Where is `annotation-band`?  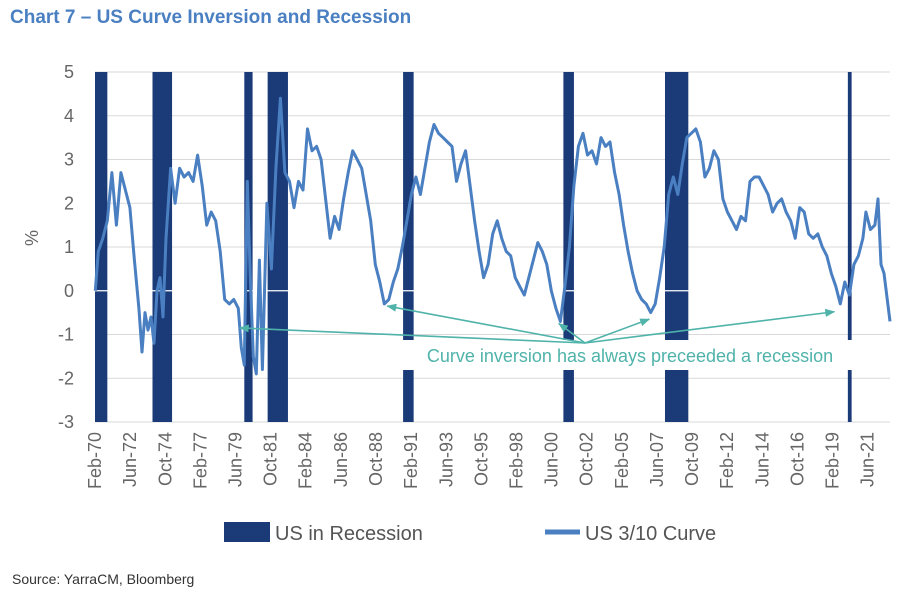 annotation-band is located at coordinates (630, 355).